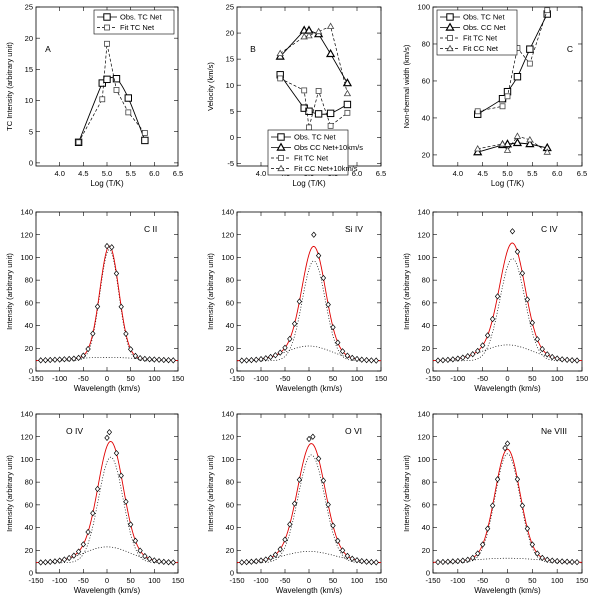 The height and width of the screenshot is (604, 600). What do you see at coordinates (309, 183) in the screenshot?
I see `x-axis-label: Log (T/K)` at bounding box center [309, 183].